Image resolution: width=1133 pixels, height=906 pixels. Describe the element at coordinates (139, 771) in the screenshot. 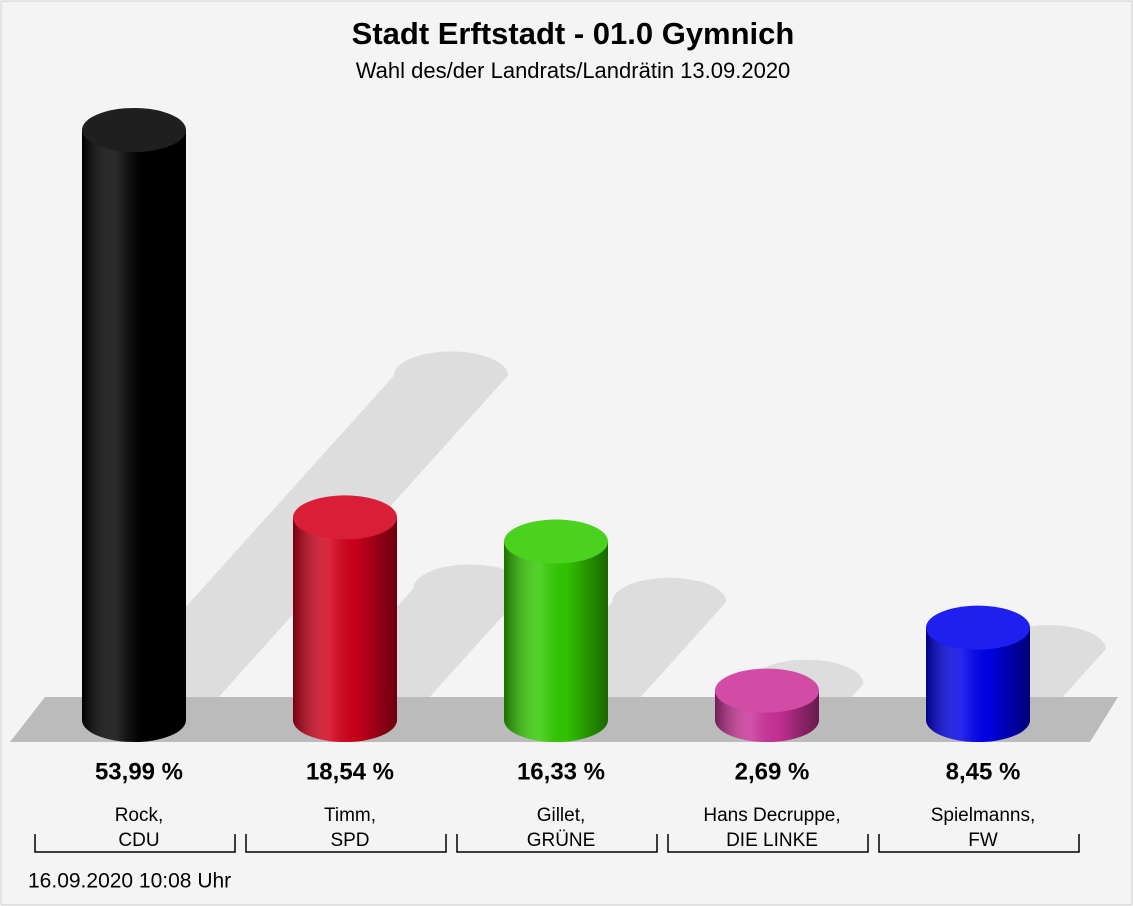

I see `value-label: 53,99 %` at that location.